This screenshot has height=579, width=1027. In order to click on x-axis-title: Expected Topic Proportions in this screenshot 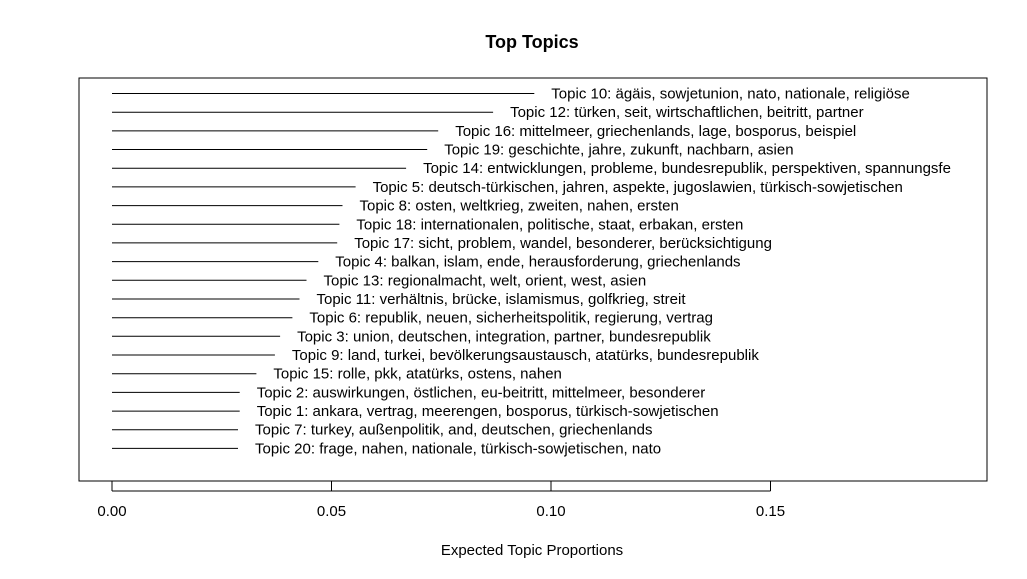, I will do `click(532, 550)`.